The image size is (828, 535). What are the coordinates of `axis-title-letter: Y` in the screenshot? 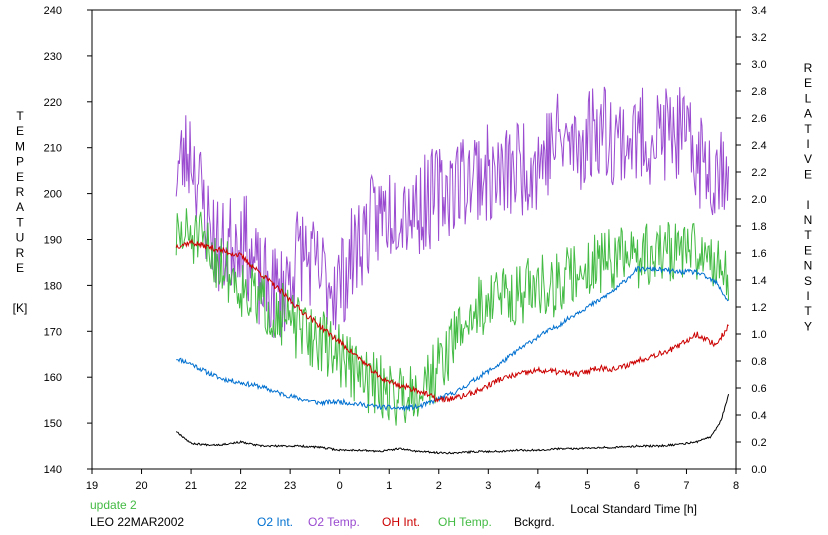 It's located at (808, 326).